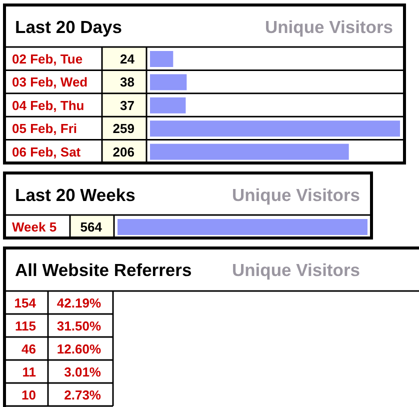 Image resolution: width=419 pixels, height=407 pixels. Describe the element at coordinates (48, 105) in the screenshot. I see `y-tick-label: 04 Feb, Thu` at that location.